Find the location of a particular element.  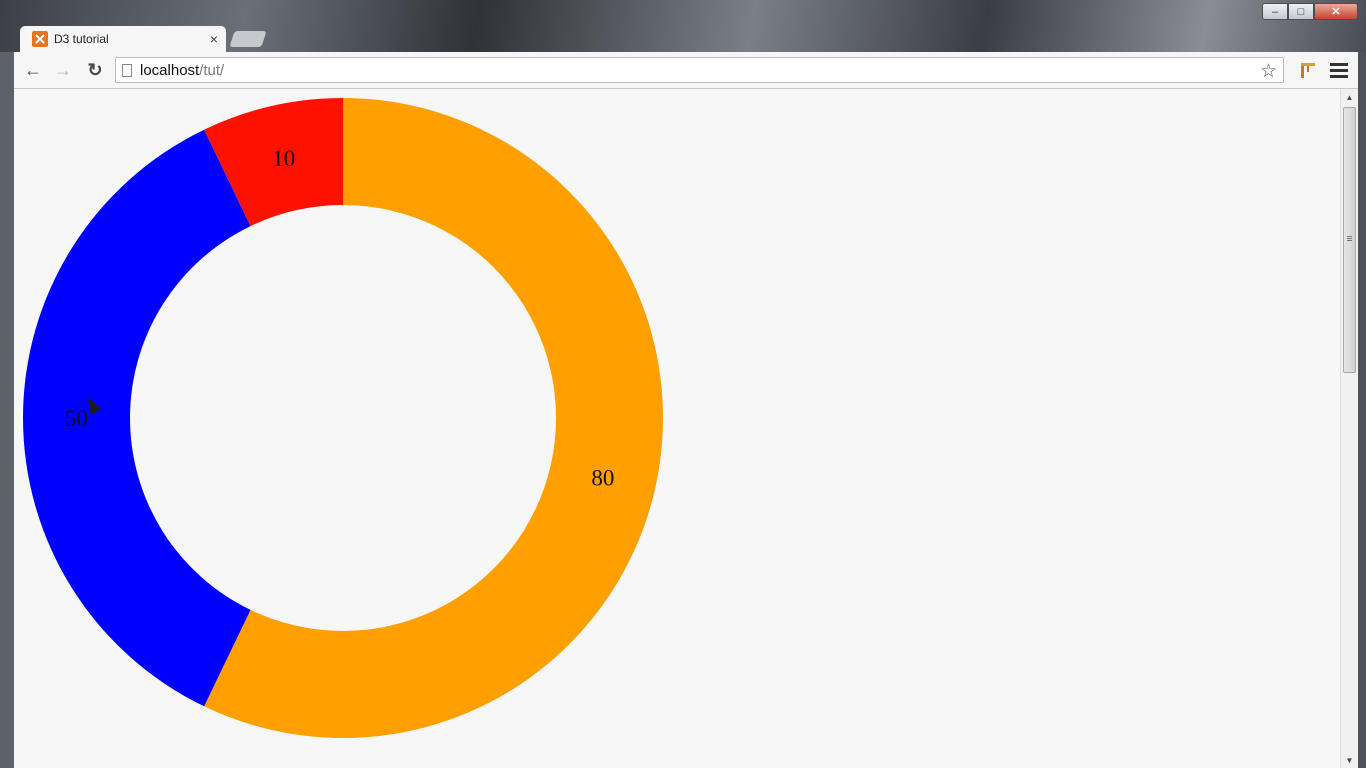

page-icon is located at coordinates (127, 70).